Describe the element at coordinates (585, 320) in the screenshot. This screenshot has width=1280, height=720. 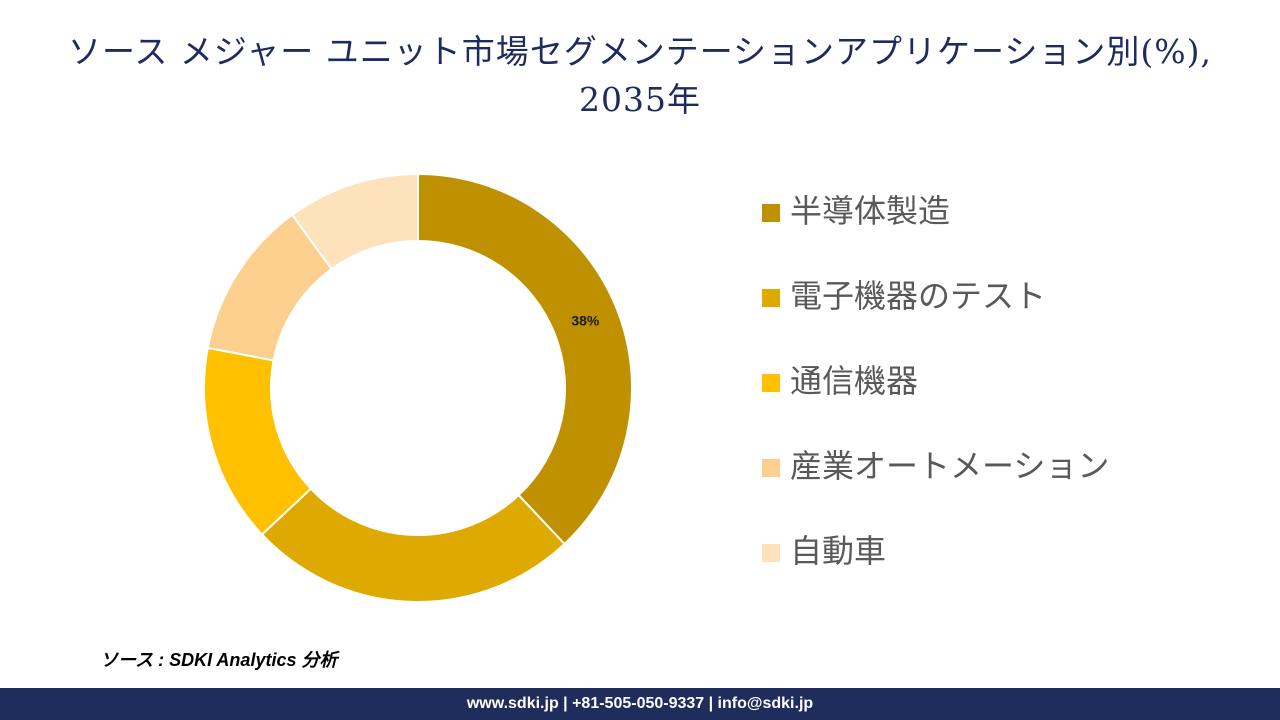
I see `data-label: 38%` at that location.